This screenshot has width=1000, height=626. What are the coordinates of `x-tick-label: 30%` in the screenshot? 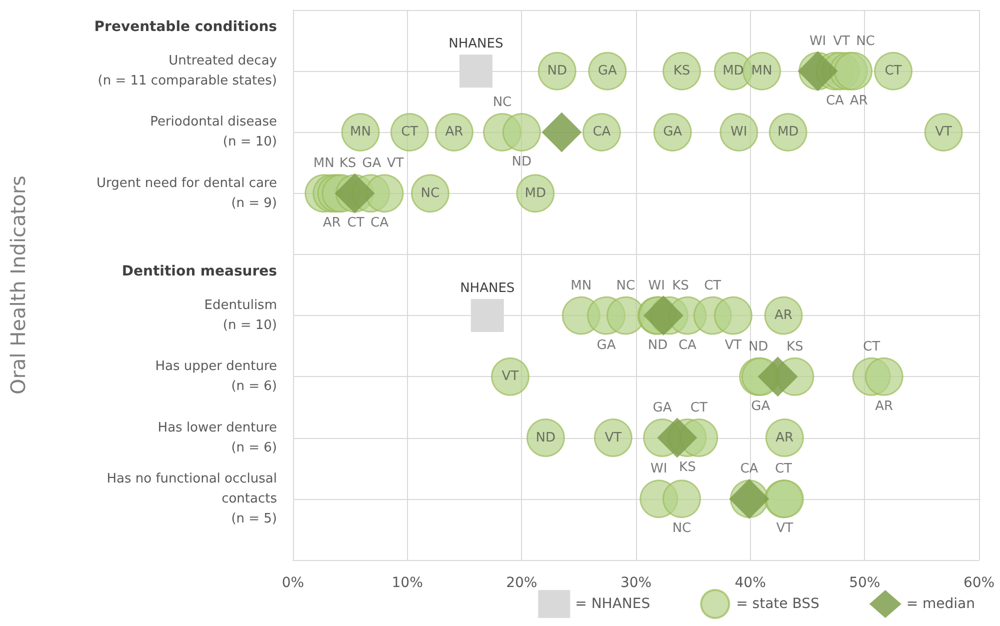 It's located at (636, 583).